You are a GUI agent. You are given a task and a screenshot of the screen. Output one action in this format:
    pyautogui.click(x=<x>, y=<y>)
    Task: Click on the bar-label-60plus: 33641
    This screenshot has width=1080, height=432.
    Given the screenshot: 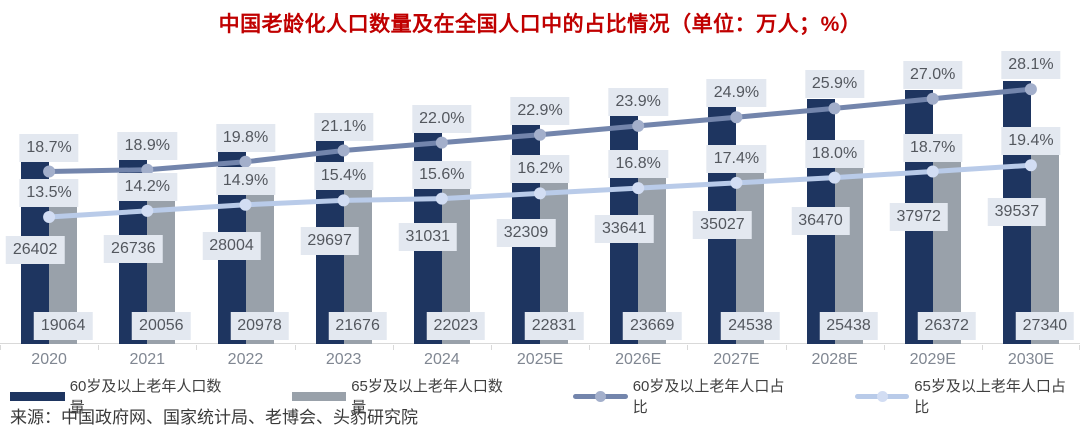 What is the action you would take?
    pyautogui.click(x=624, y=229)
    